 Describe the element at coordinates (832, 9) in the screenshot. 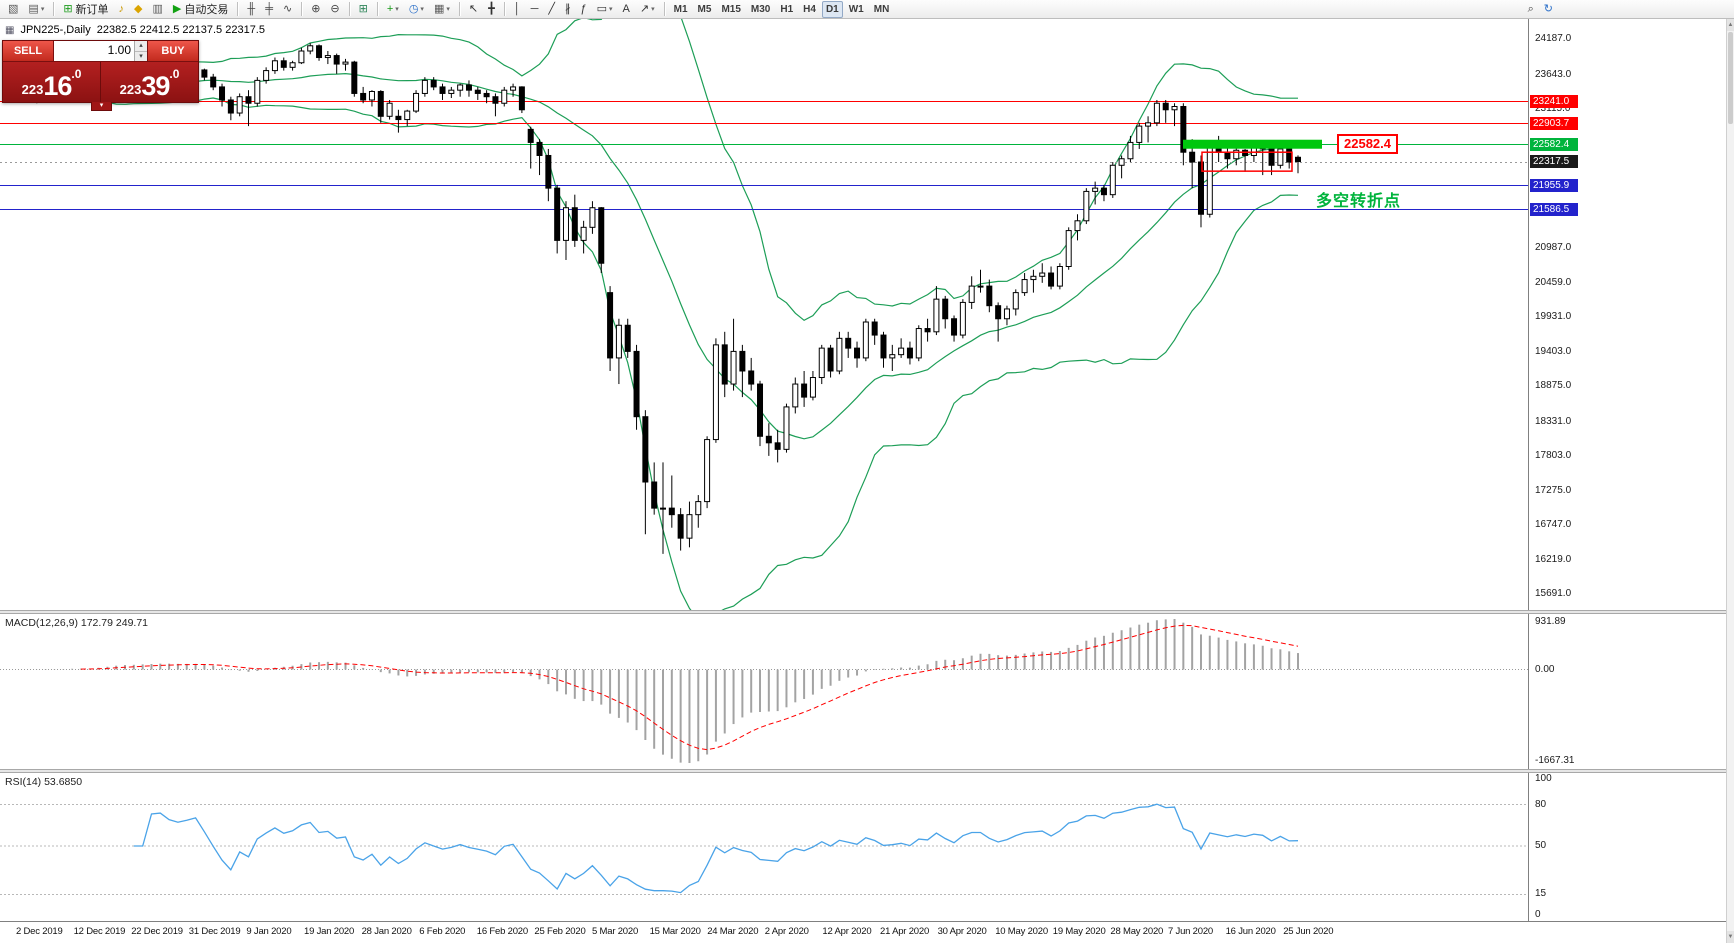

I see `tf-d1-button: D1` at that location.